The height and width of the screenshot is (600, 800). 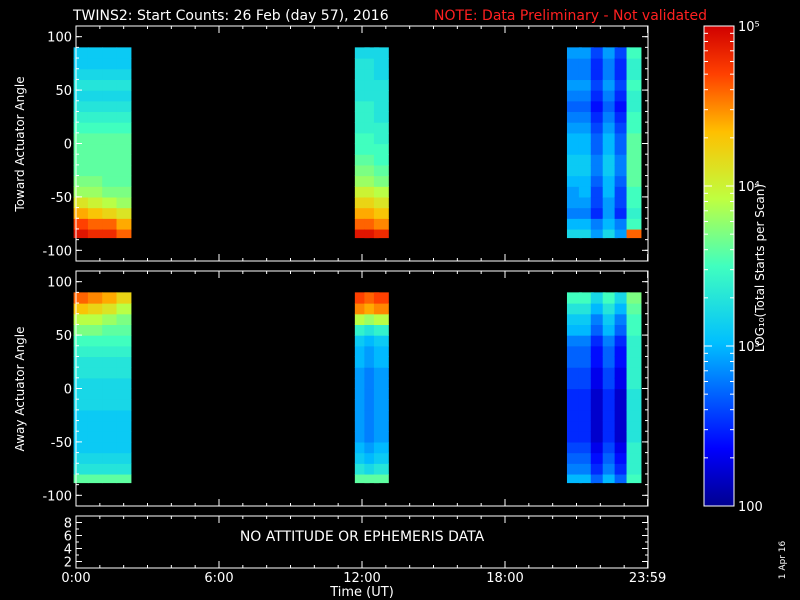 I want to click on colorbar-tick-label: 10⁵, so click(x=749, y=27).